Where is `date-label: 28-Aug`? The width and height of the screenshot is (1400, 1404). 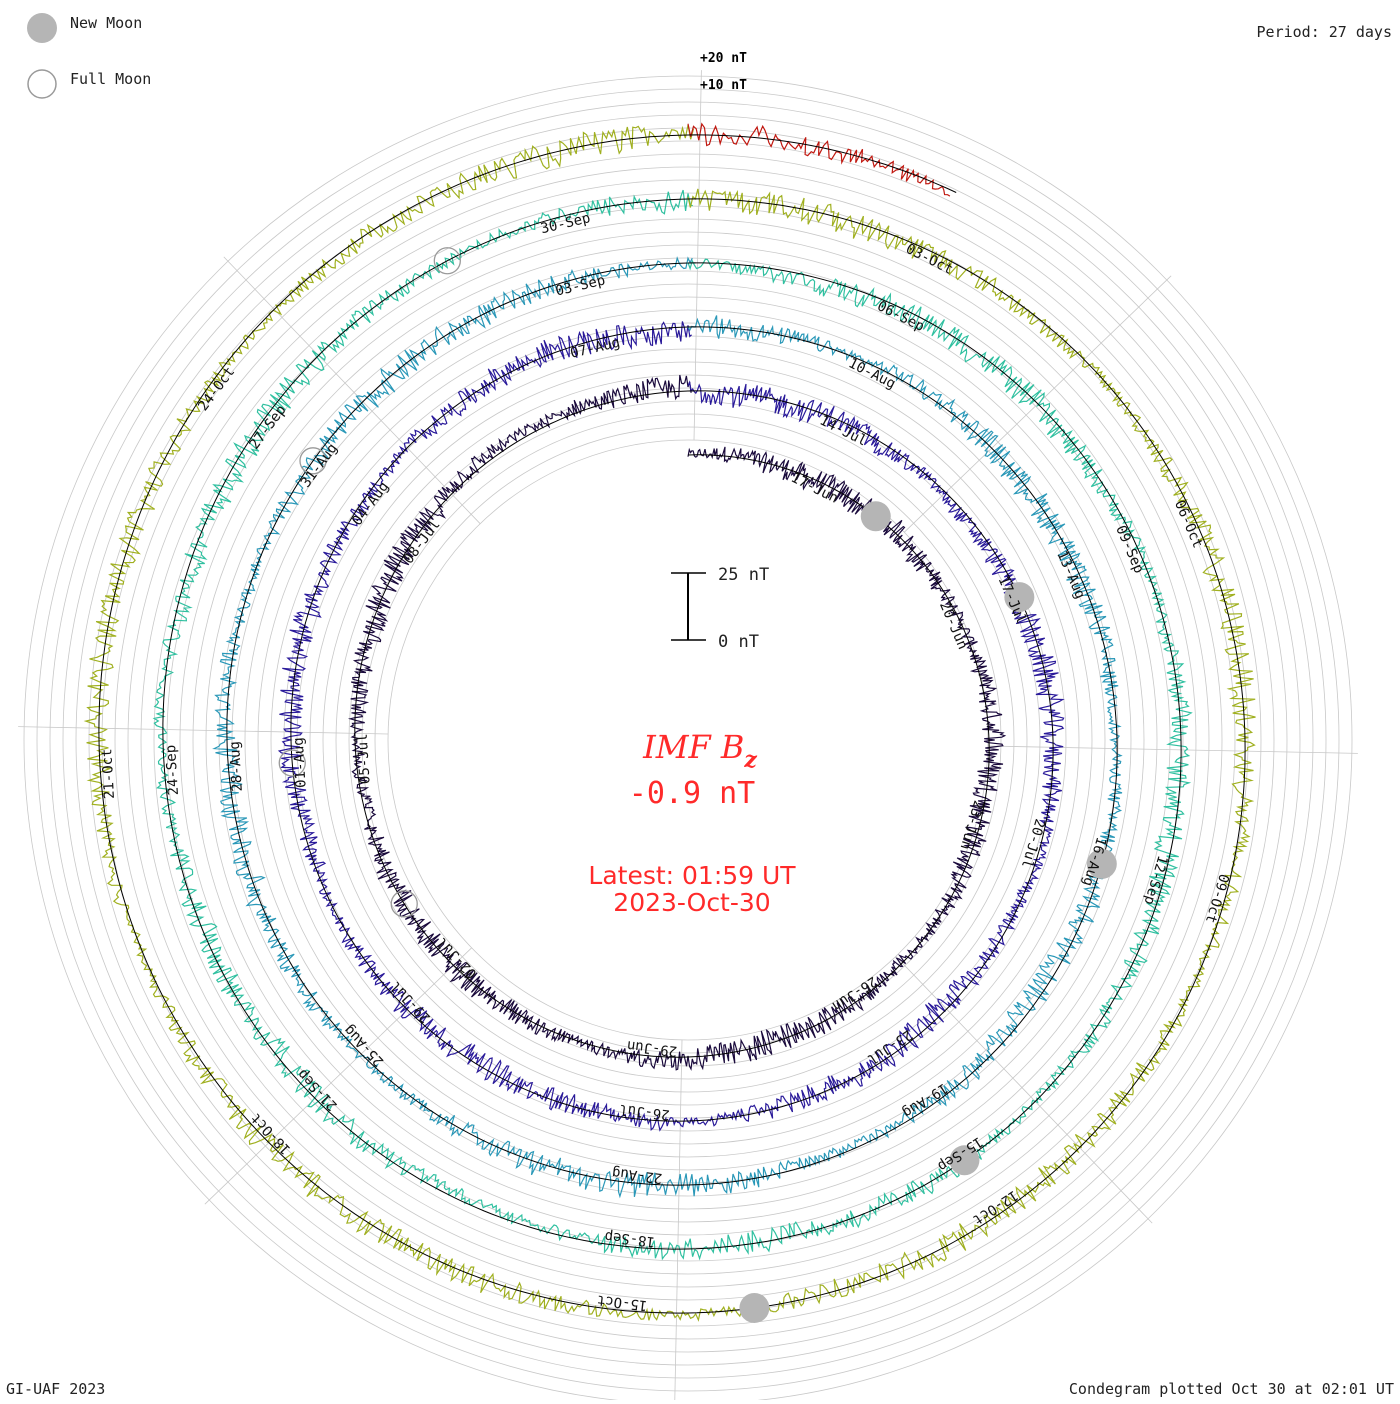 date-label: 28-Aug is located at coordinates (236, 766).